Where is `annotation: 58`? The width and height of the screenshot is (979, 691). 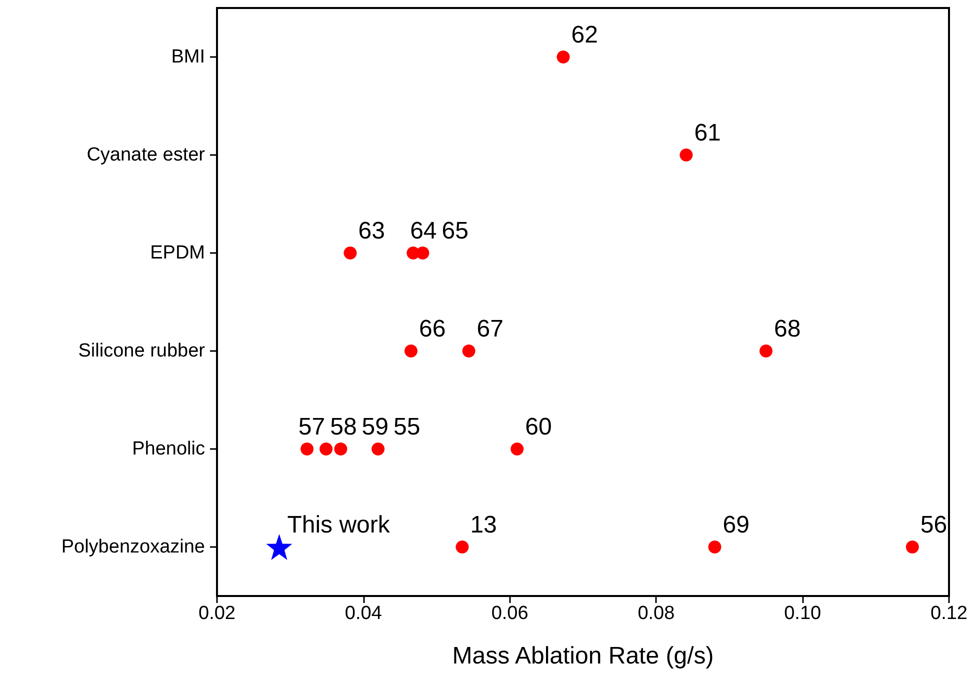
annotation: 58 is located at coordinates (343, 427).